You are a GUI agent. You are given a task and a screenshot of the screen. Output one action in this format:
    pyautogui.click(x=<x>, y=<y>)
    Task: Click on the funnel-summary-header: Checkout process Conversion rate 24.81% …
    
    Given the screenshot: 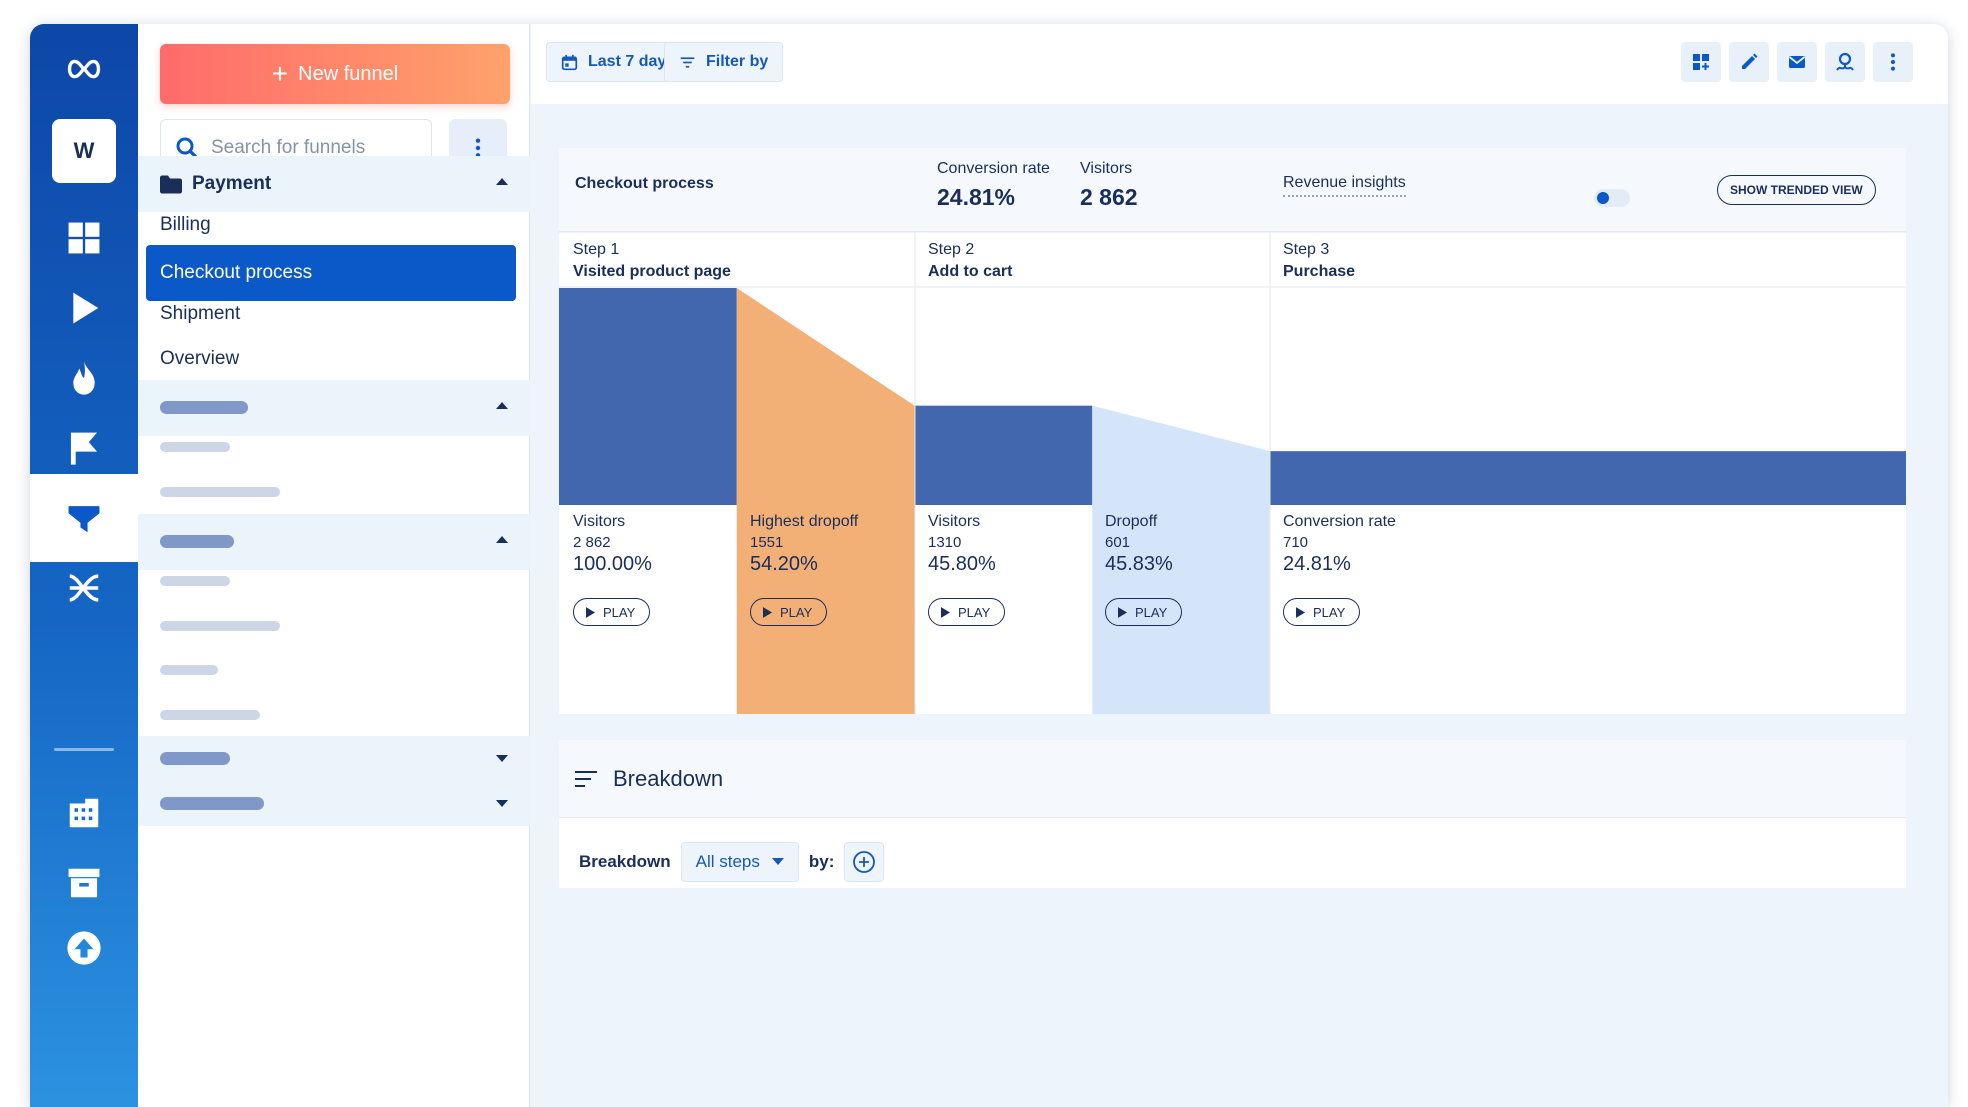 What is the action you would take?
    pyautogui.click(x=1232, y=190)
    